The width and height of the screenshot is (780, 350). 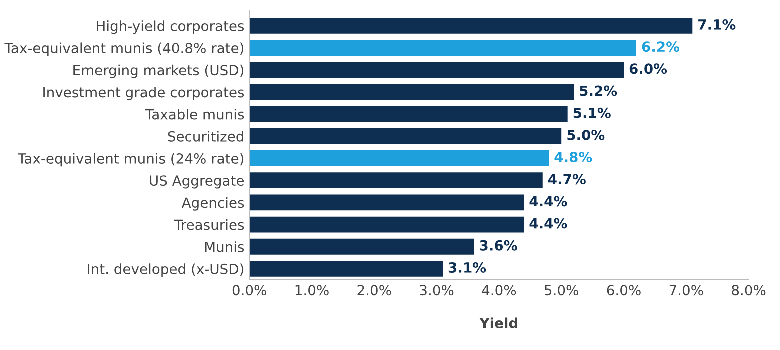 I want to click on x-axis-title: Yield, so click(x=499, y=323).